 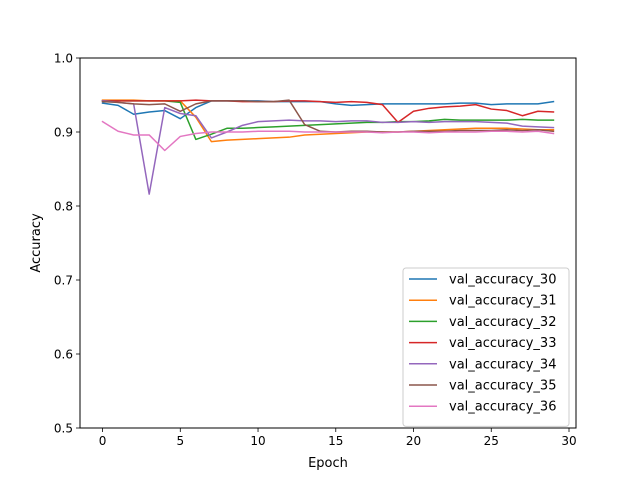 I want to click on legend-label: val_accuracy_36, so click(x=502, y=407).